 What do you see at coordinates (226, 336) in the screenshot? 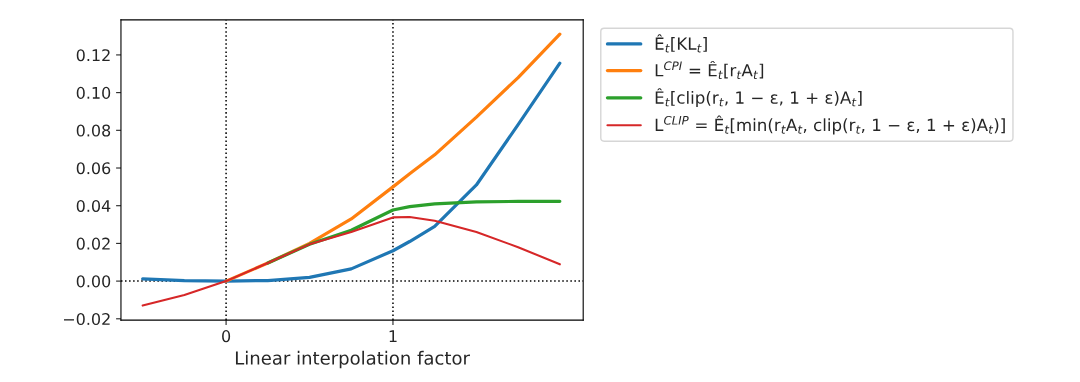
I see `x-tick-label: 0` at bounding box center [226, 336].